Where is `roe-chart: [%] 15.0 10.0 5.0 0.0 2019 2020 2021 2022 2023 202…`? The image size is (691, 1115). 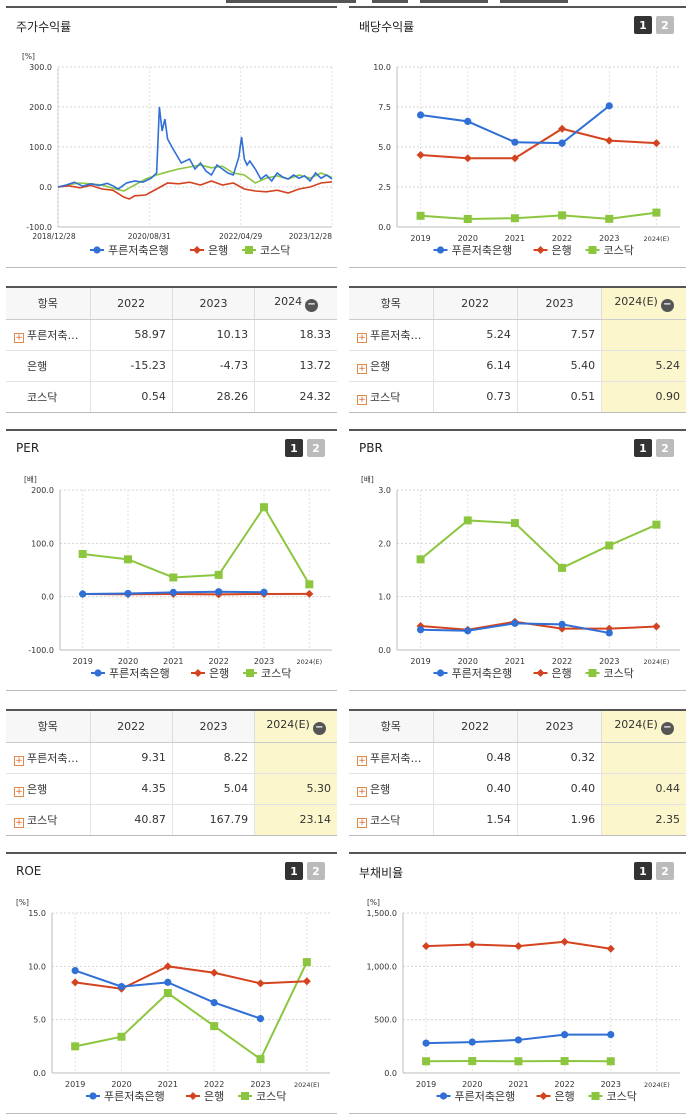
roe-chart: [%] 15.0 10.0 5.0 0.0 2019 2020 2021 2022 2023 202… is located at coordinates (173, 1000).